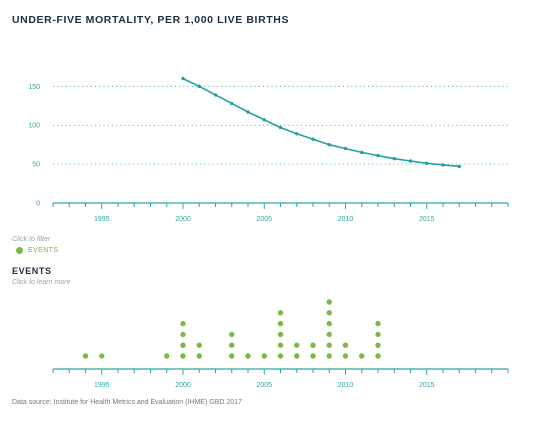  What do you see at coordinates (378, 155) in the screenshot?
I see `data-point-2012` at bounding box center [378, 155].